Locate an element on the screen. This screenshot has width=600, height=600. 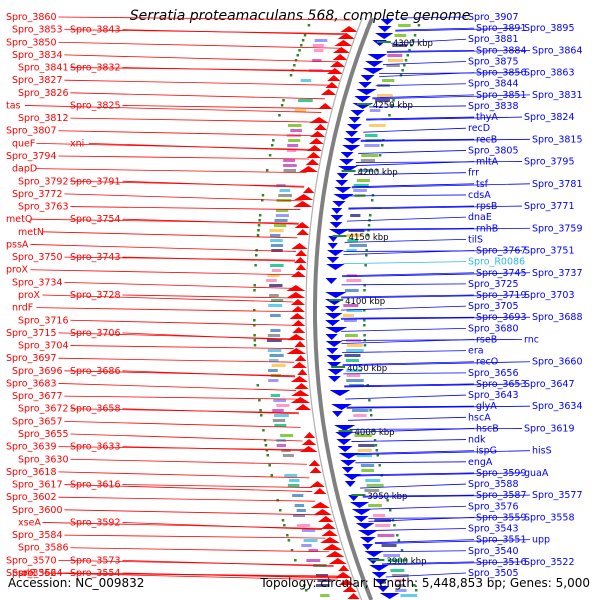
gene-label: Spro_3719 is located at coordinates (501, 295).